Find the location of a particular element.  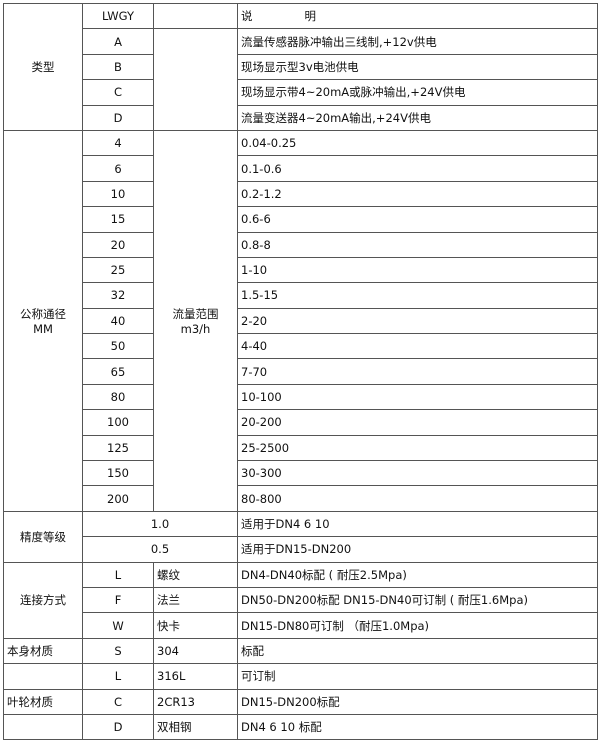

connection-name: 快卡 is located at coordinates (195, 625).